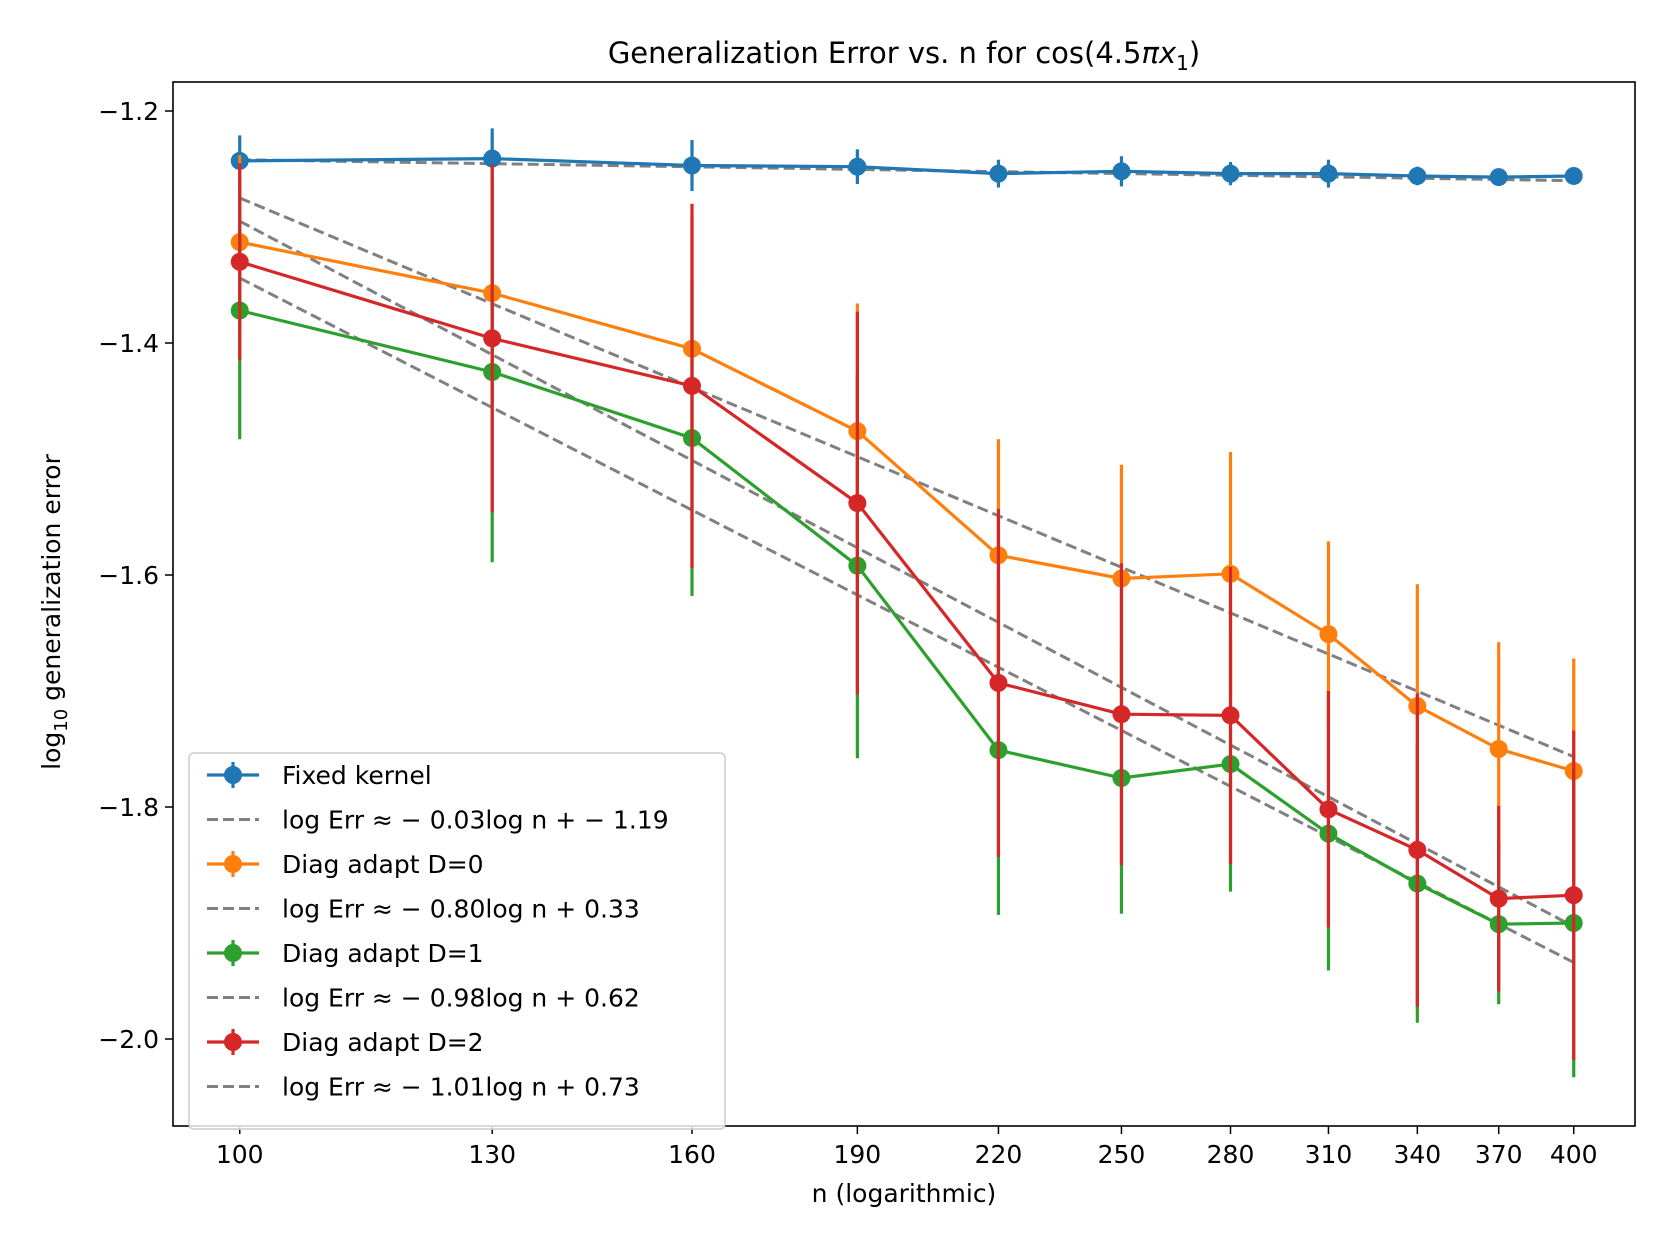 The width and height of the screenshot is (1661, 1246). What do you see at coordinates (492, 1154) in the screenshot?
I see `x-tick-label: 130` at bounding box center [492, 1154].